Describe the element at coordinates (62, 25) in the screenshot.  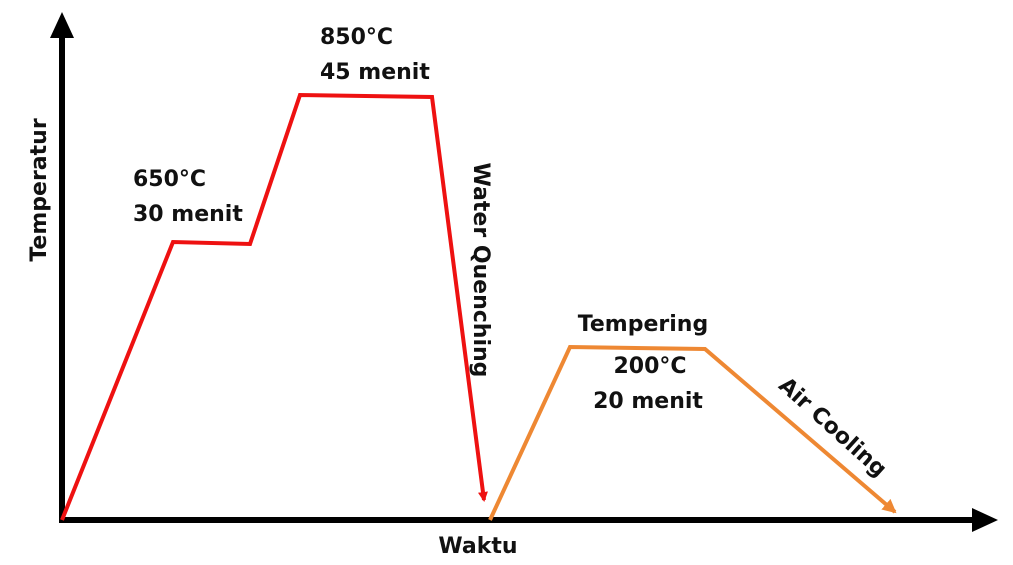
I see `y-axis-arrow` at that location.